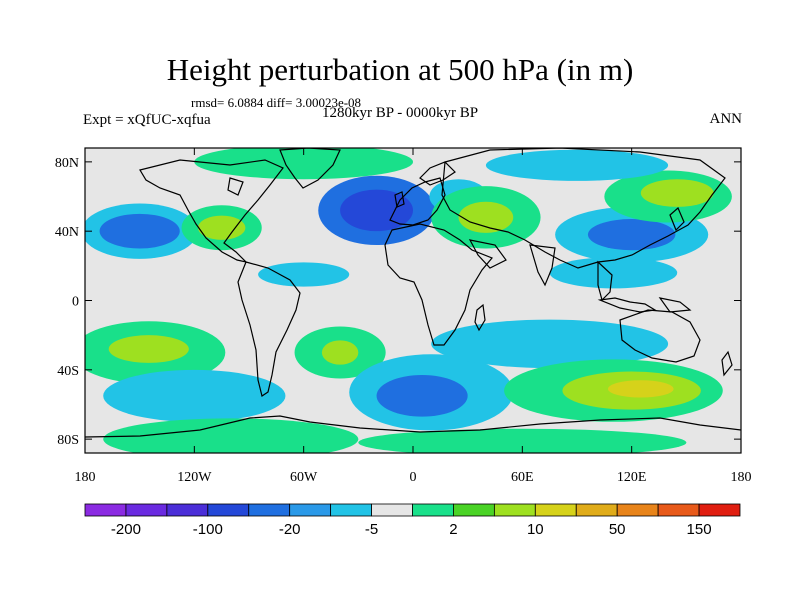 Image resolution: width=800 pixels, height=600 pixels. What do you see at coordinates (453, 529) in the screenshot?
I see `colorbar-label: 2` at bounding box center [453, 529].